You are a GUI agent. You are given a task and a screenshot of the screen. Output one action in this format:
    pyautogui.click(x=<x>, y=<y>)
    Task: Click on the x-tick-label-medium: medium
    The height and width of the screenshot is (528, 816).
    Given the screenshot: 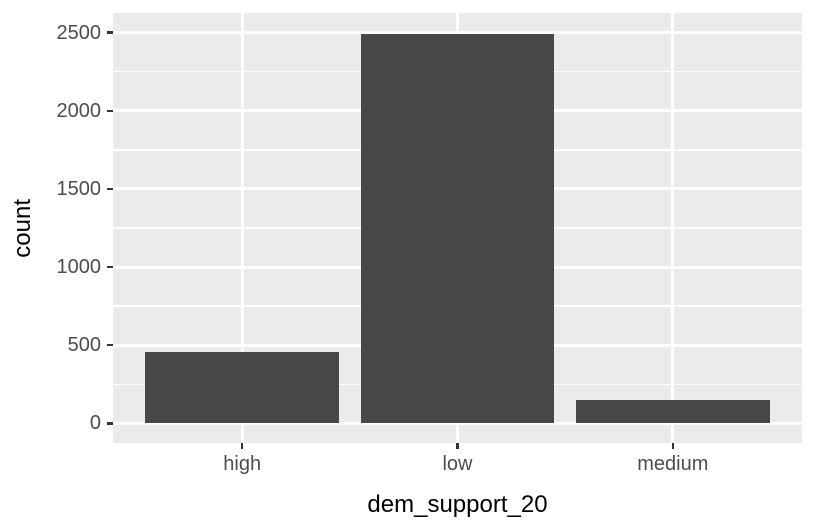 What is the action you would take?
    pyautogui.click(x=673, y=464)
    